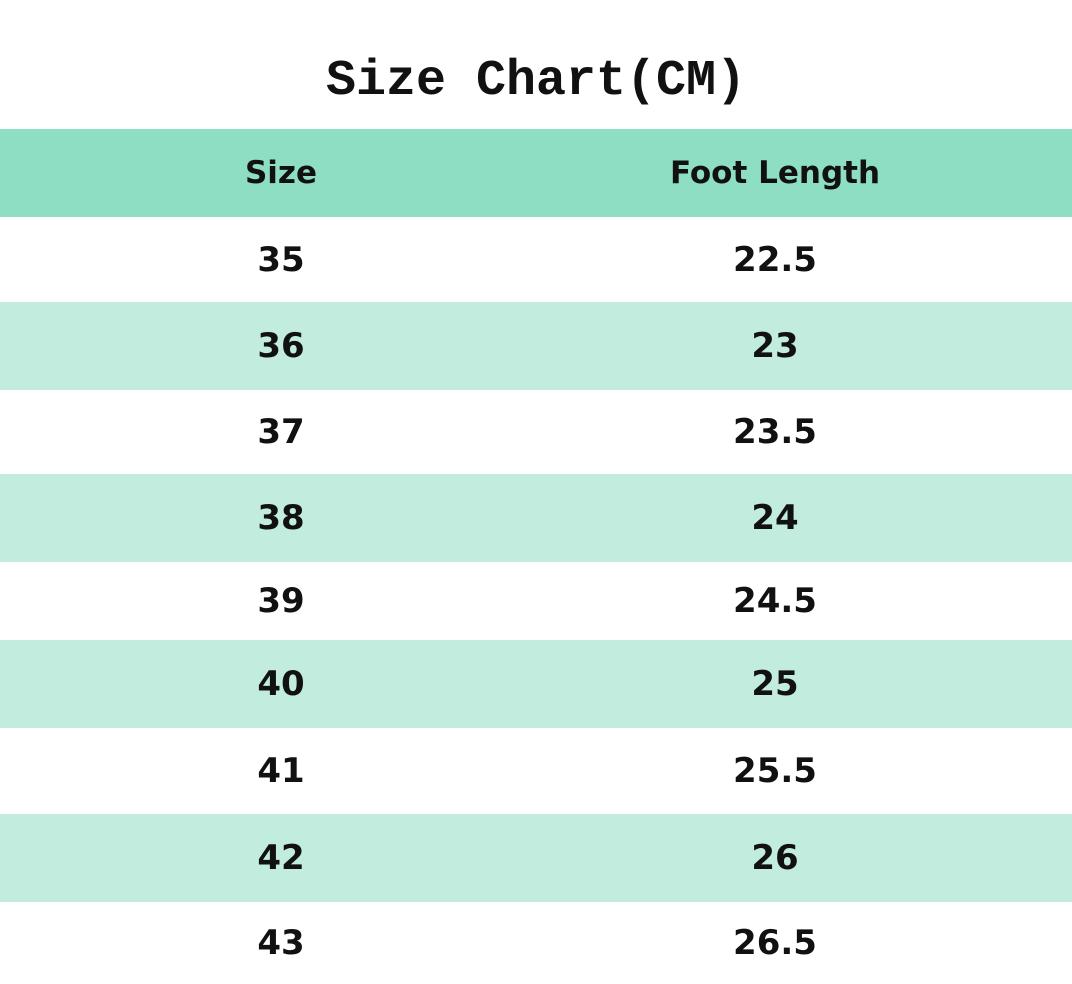 The height and width of the screenshot is (984, 1072). What do you see at coordinates (281, 346) in the screenshot?
I see `size-cell: 36` at bounding box center [281, 346].